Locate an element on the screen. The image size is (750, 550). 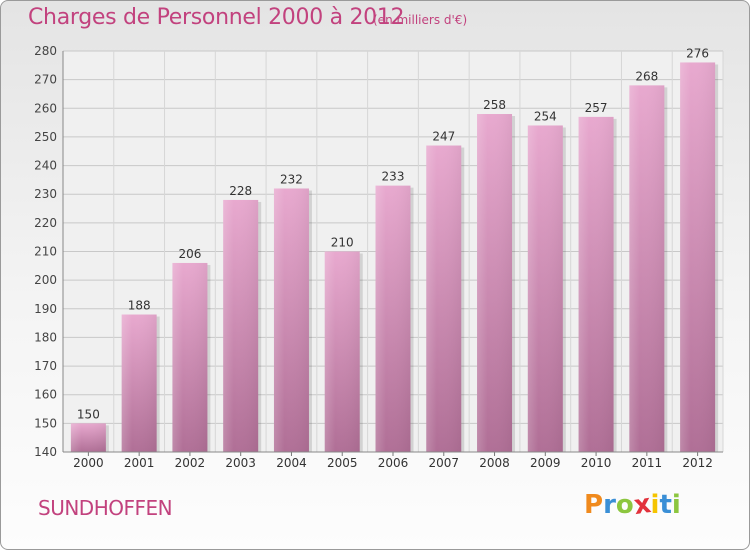
data-label: 188 is located at coordinates (139, 306).